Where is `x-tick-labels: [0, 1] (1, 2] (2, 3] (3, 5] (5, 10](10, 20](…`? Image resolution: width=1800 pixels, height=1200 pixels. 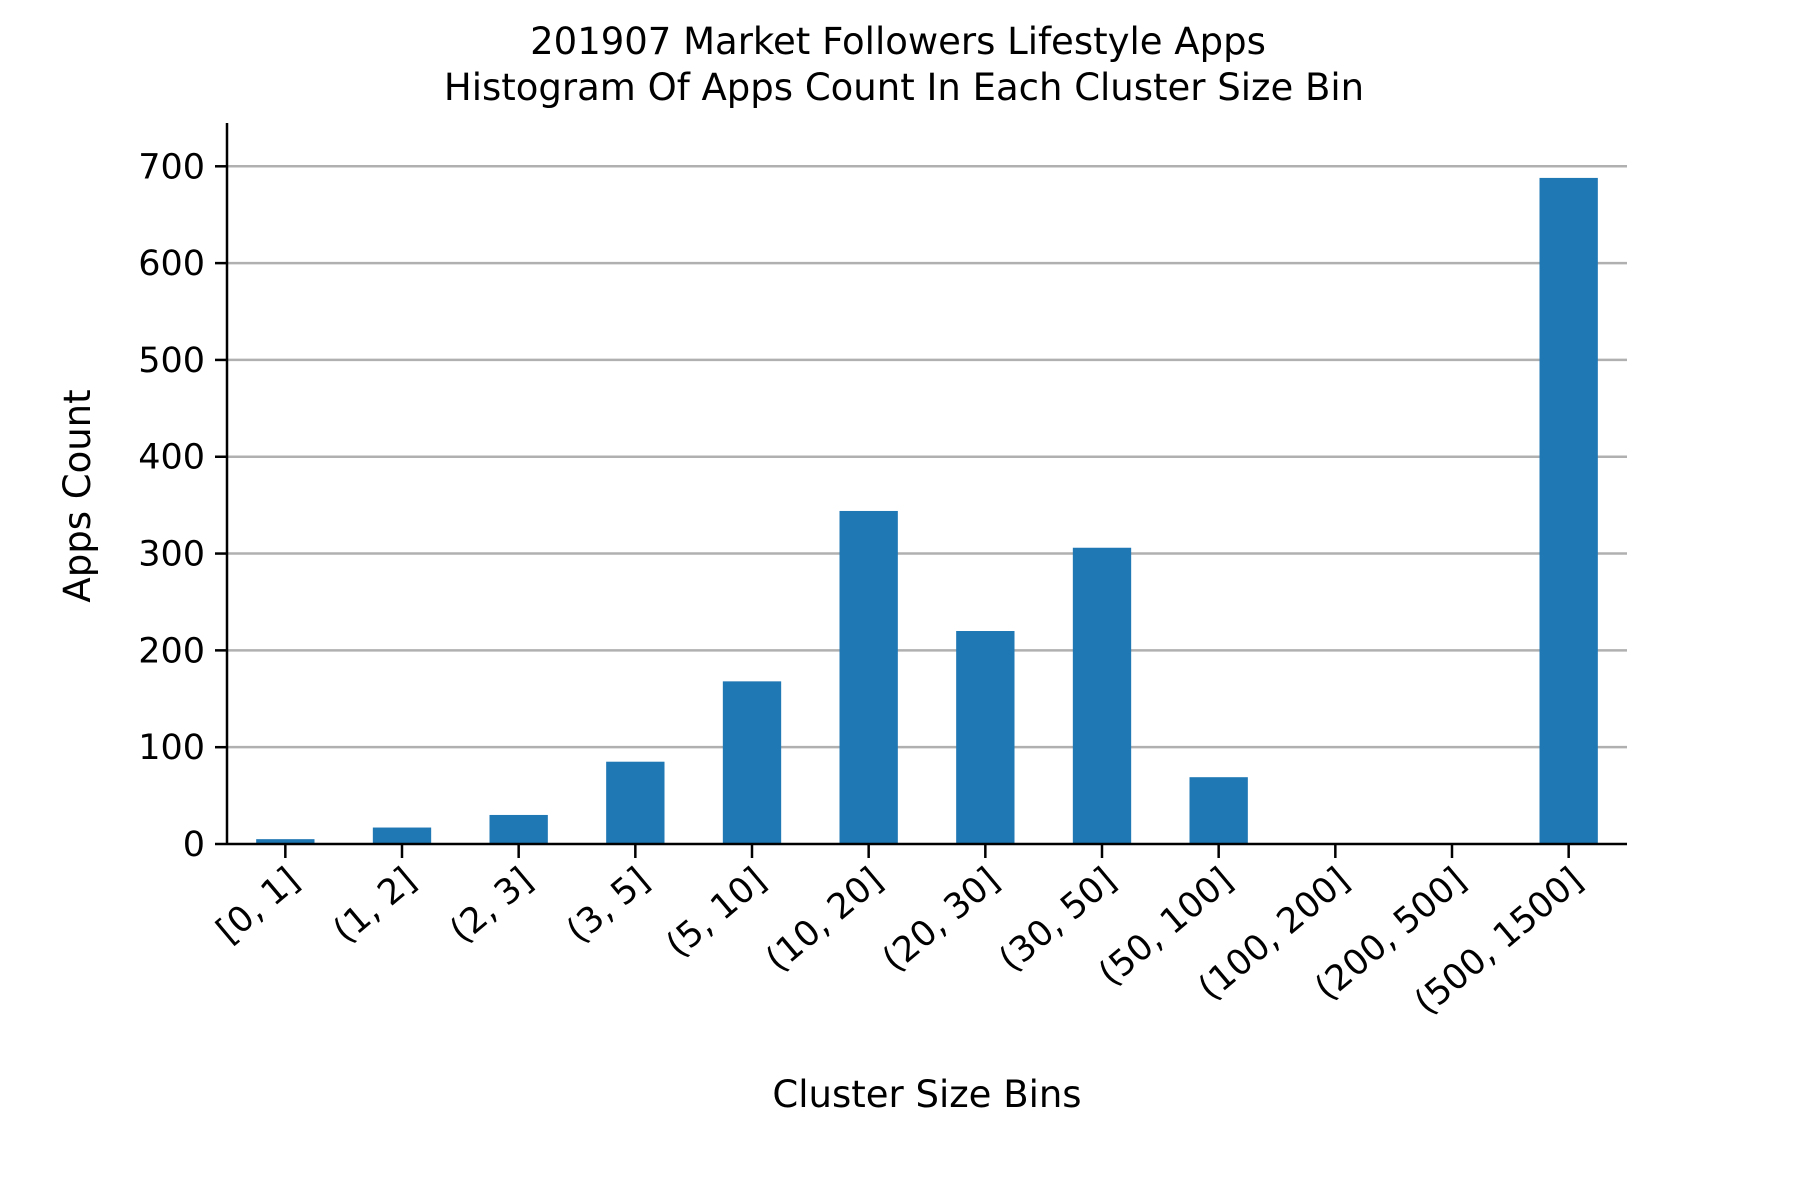
x-tick-labels: [0, 1] (1, 2] (2, 3] (3, 5] (5, 10](10, 20](… is located at coordinates (899, 941).